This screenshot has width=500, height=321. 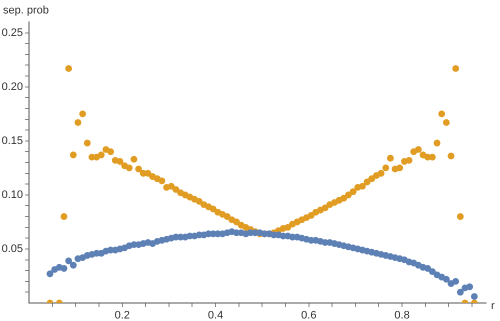 I want to click on x-tick-label: 0.4, so click(x=216, y=315).